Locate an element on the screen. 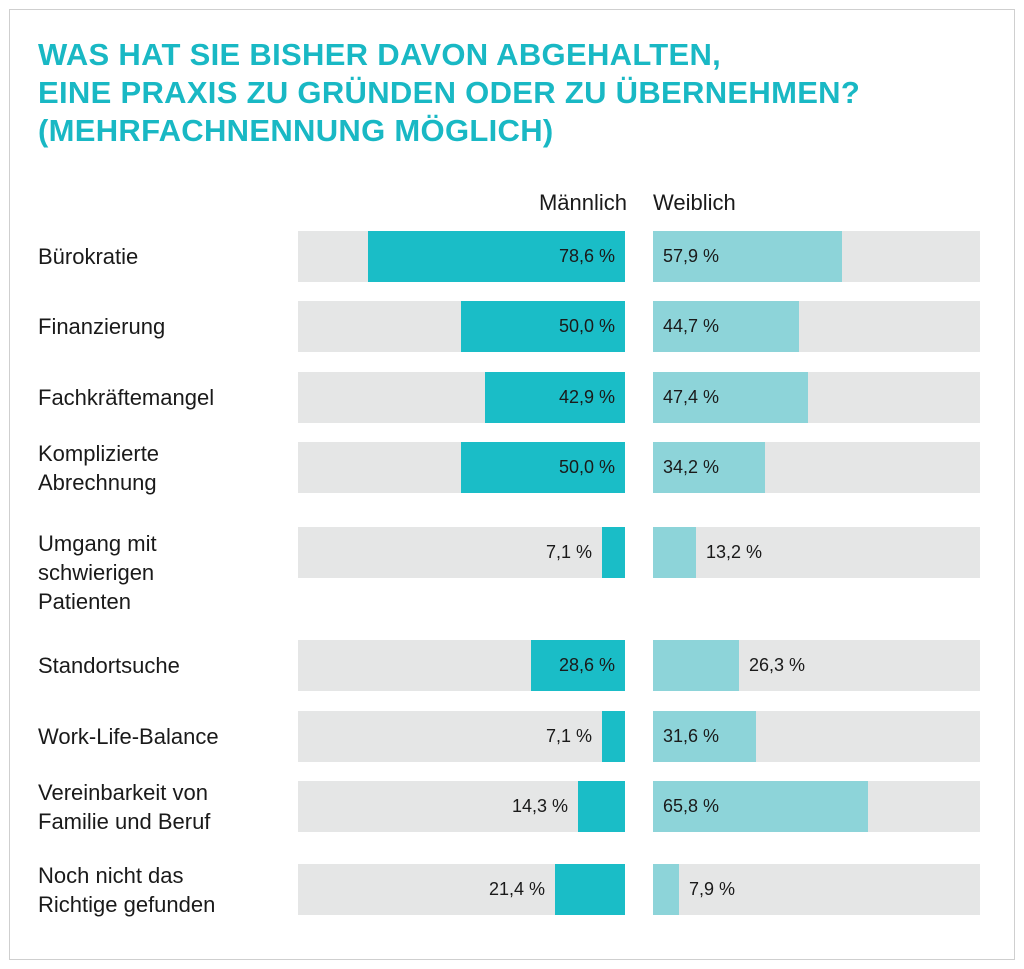 This screenshot has height=969, width=1024. track-weiblich: 34,2 % is located at coordinates (816, 467).